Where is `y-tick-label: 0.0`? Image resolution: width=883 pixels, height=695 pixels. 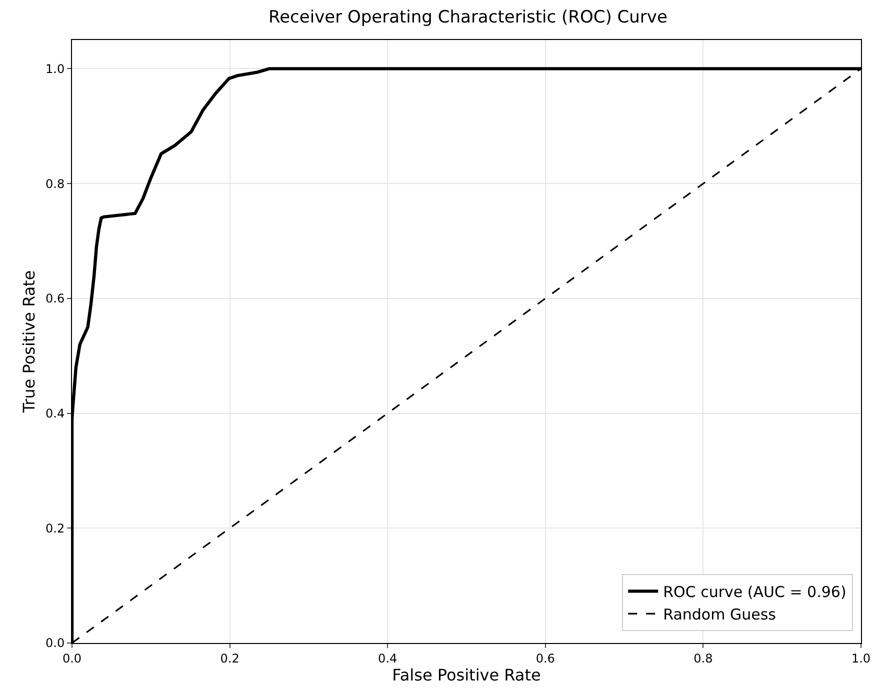 y-tick-label: 0.0 is located at coordinates (55, 643).